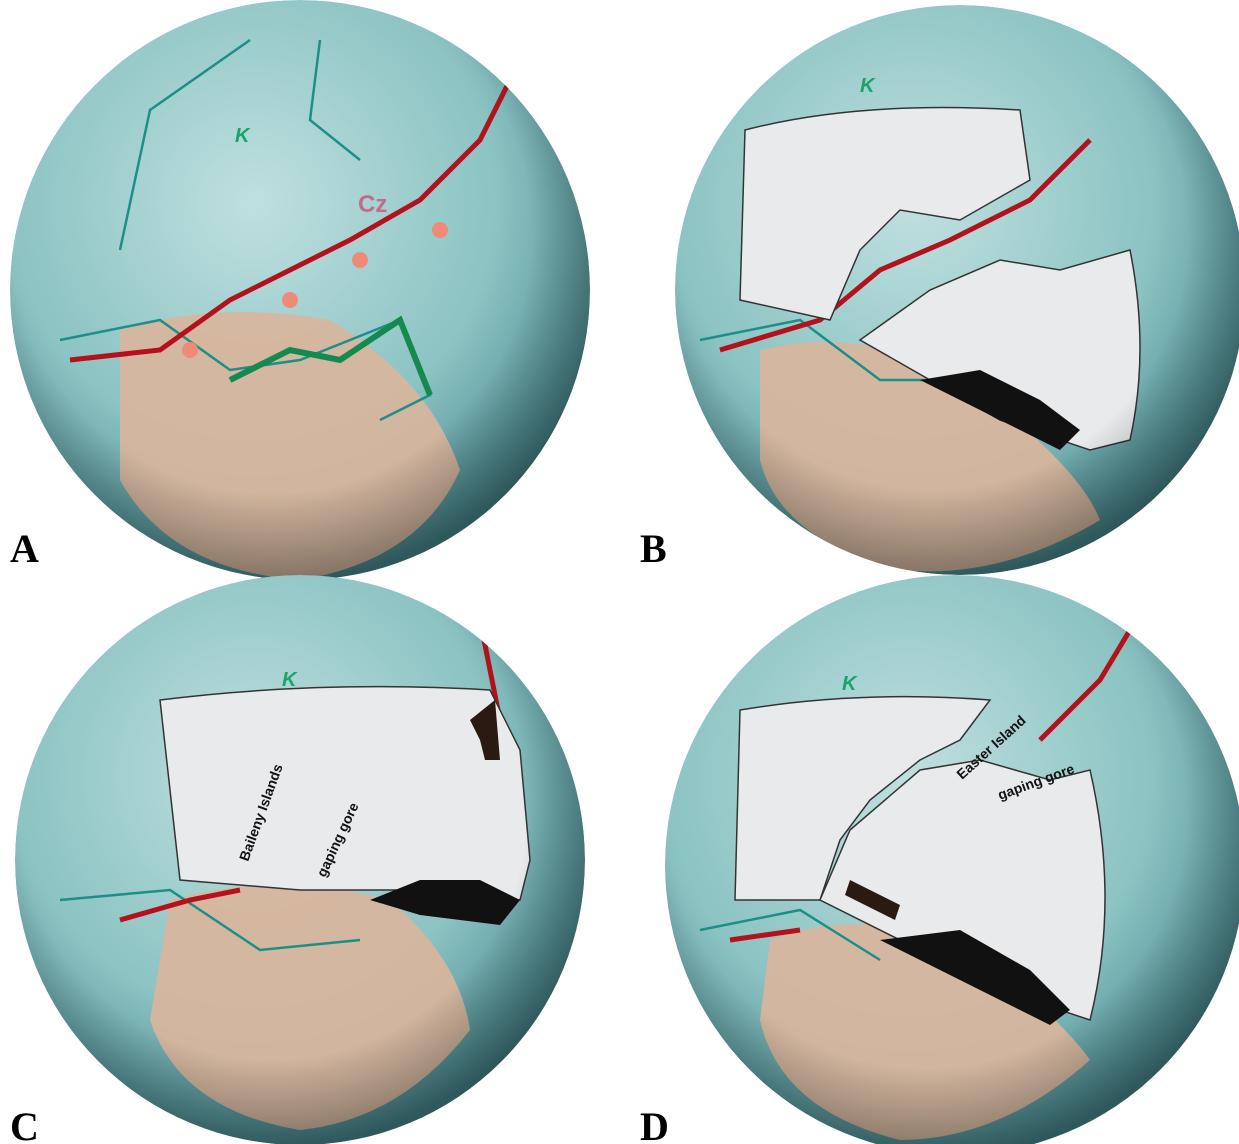 This screenshot has width=1239, height=1144. Describe the element at coordinates (372, 204) in the screenshot. I see `annotation: Cz` at that location.